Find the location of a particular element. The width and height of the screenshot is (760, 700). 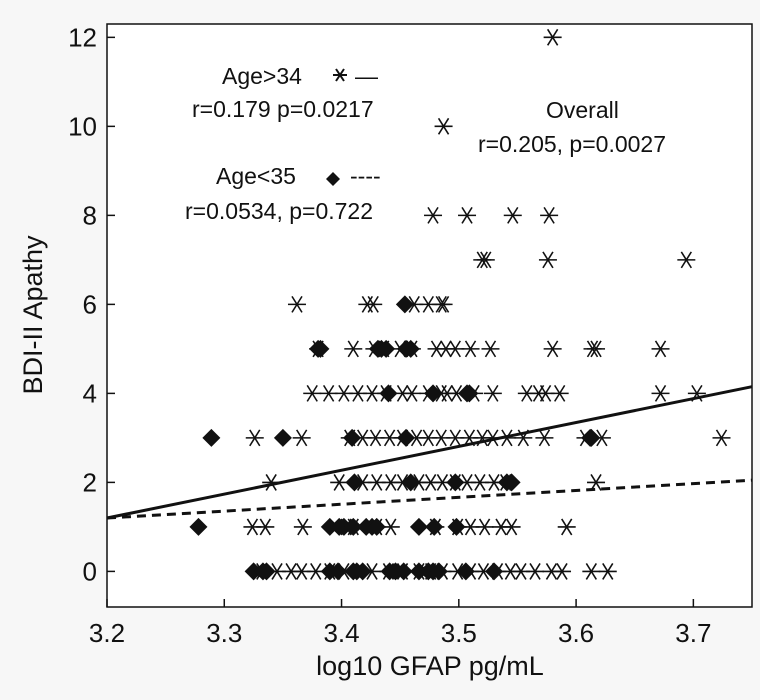

younger-line-sample: ---- is located at coordinates (365, 176).